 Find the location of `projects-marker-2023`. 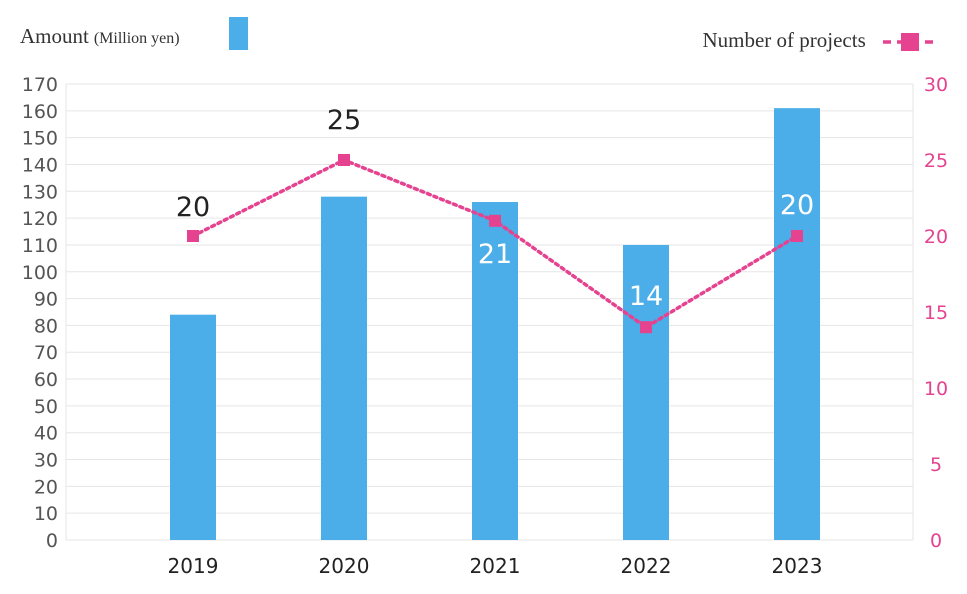

projects-marker-2023 is located at coordinates (797, 236).